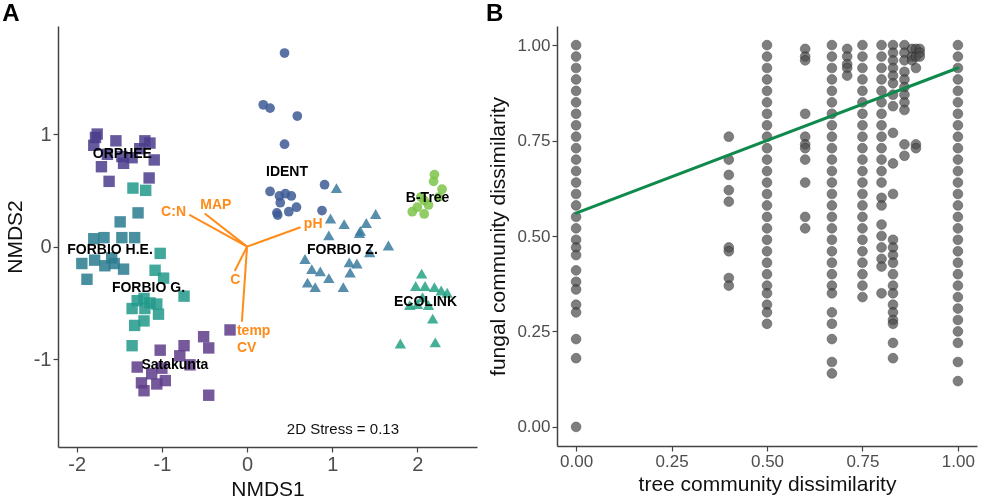 The image size is (1007, 498). Describe the element at coordinates (863, 461) in the screenshot. I see `x-tick-label: 0.75` at that location.